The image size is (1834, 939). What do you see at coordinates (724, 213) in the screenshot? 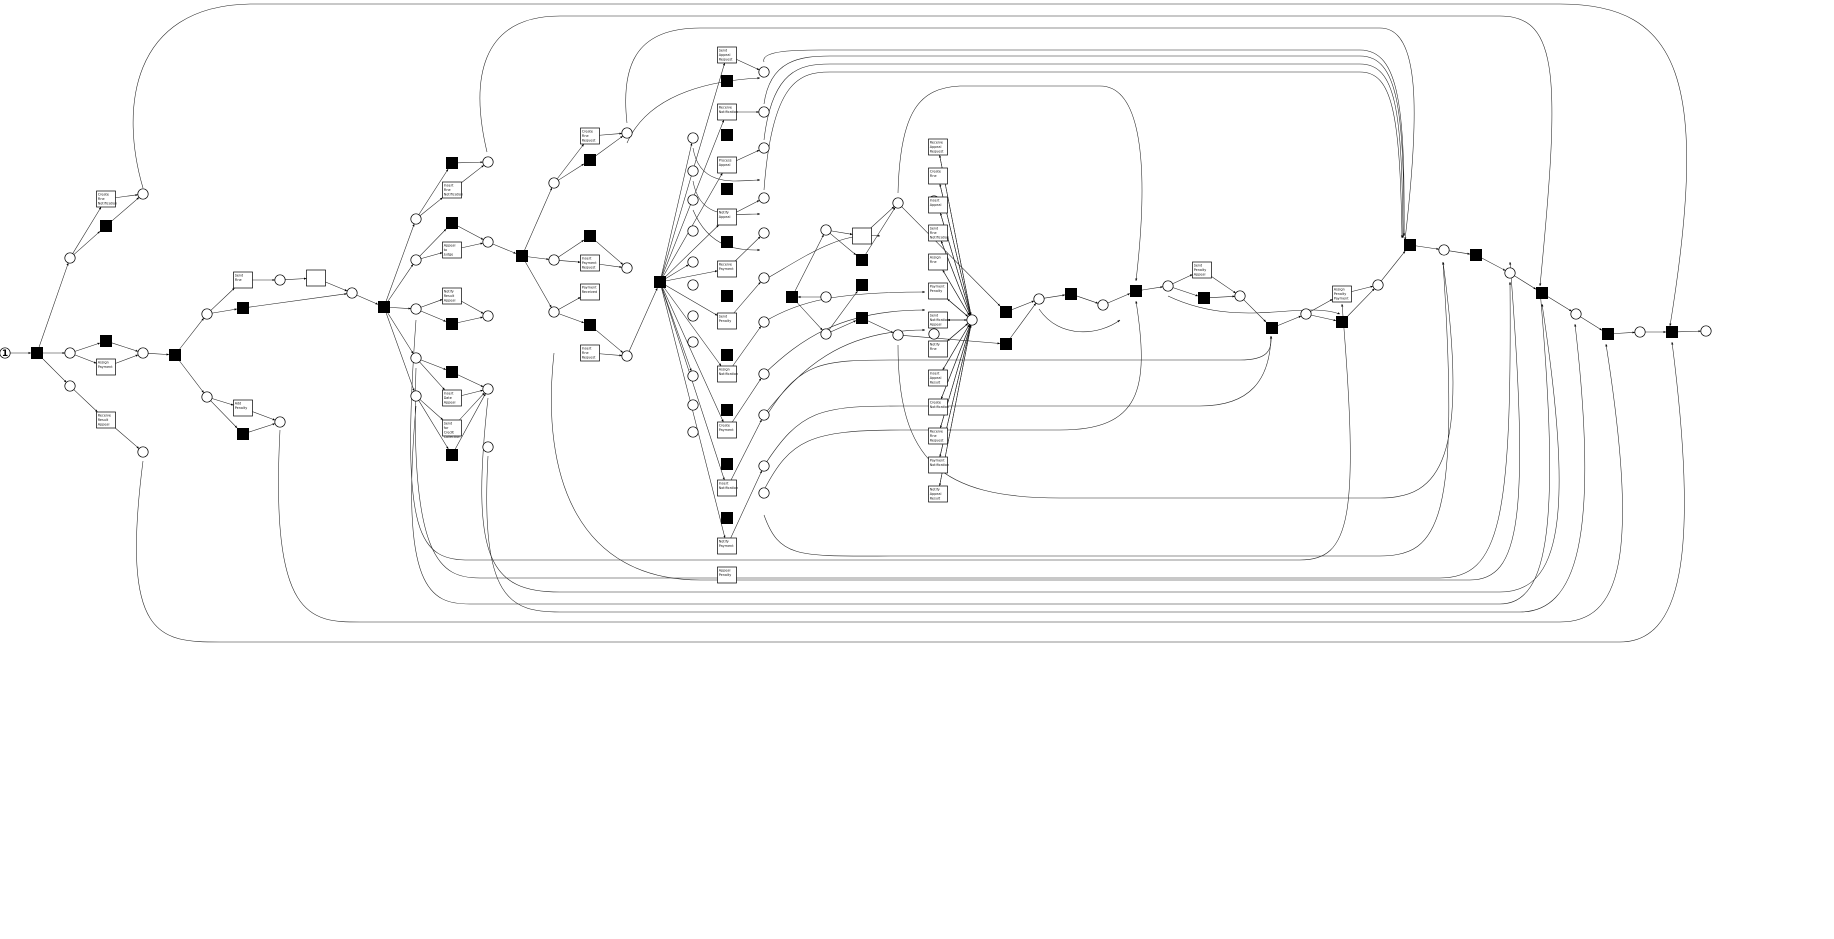
I see `transition-label: Notify` at bounding box center [724, 213].